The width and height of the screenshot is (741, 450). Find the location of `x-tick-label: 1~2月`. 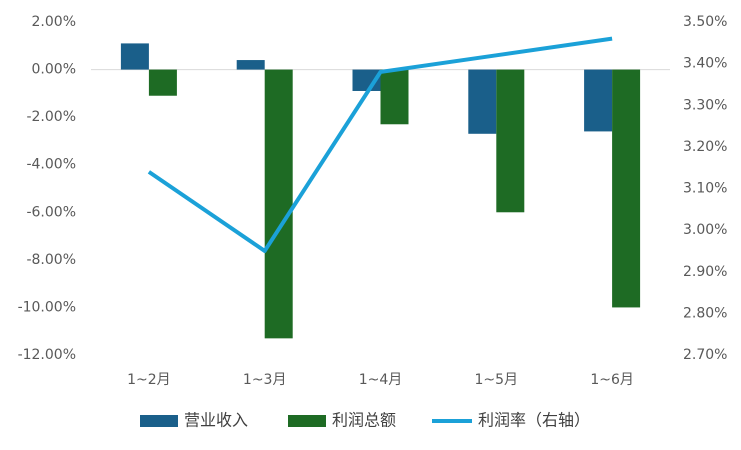

x-tick-label: 1~2月 is located at coordinates (149, 380).